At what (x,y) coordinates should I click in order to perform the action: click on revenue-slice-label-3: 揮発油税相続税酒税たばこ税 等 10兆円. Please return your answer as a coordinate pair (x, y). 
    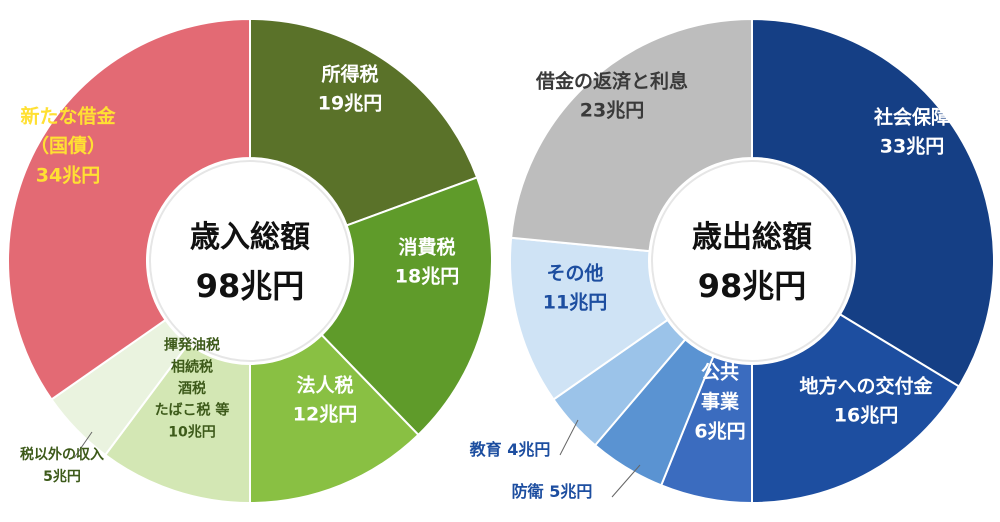
    Looking at the image, I should click on (192, 389).